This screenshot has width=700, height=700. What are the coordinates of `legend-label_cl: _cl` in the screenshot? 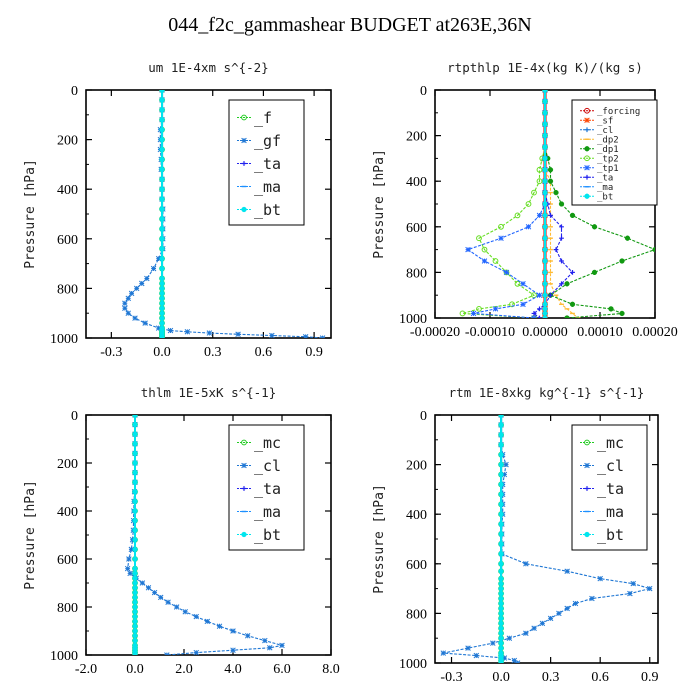 It's located at (605, 131).